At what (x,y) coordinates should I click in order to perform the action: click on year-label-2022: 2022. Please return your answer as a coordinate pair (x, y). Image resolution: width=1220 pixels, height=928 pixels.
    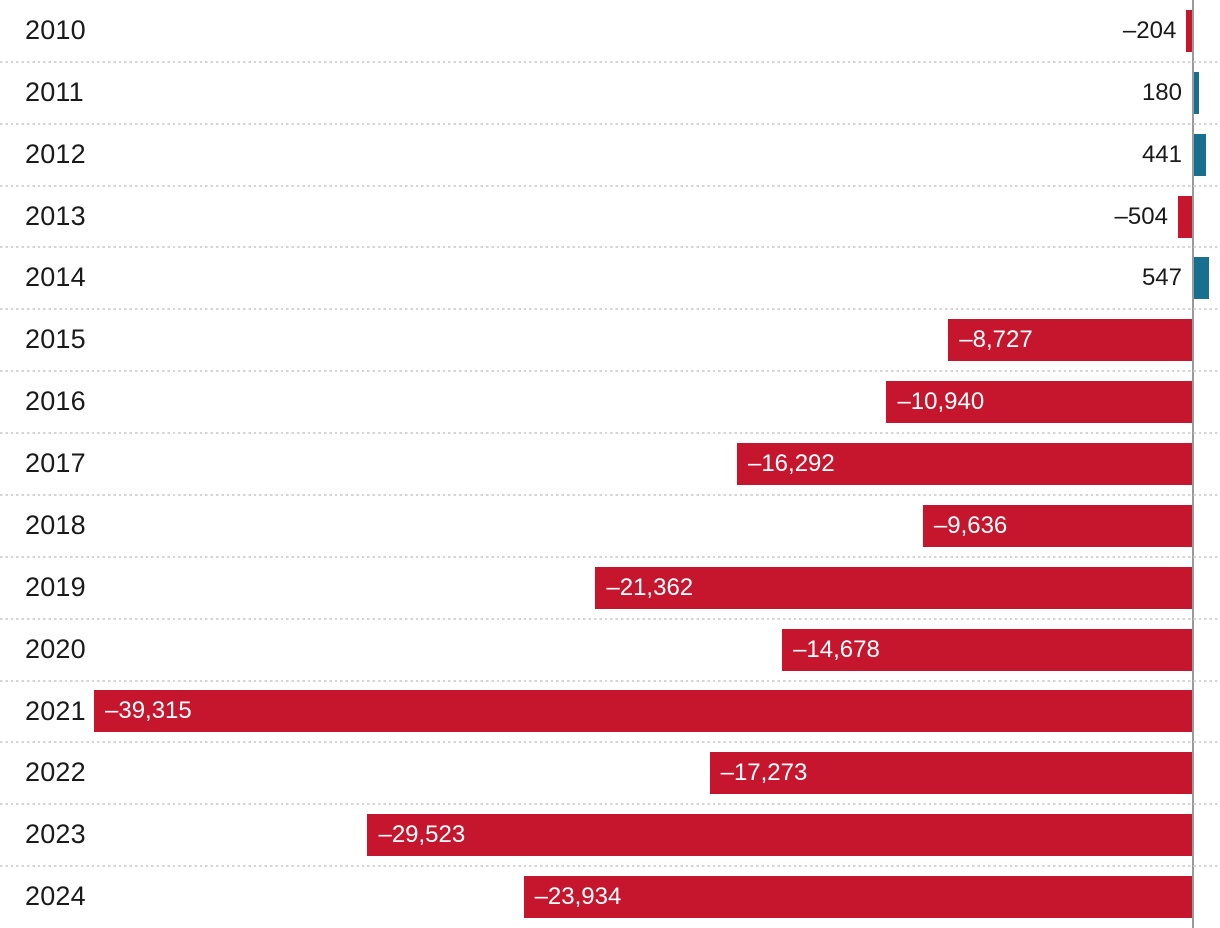
    Looking at the image, I should click on (55, 772).